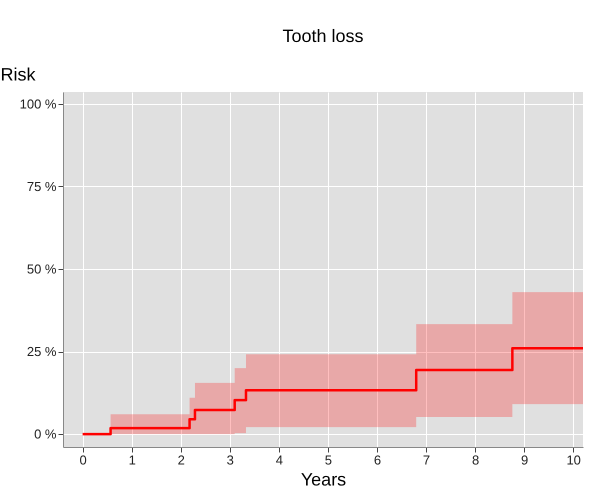 The height and width of the screenshot is (498, 595). Describe the element at coordinates (41, 186) in the screenshot. I see `y-tick-label: 75 %` at that location.